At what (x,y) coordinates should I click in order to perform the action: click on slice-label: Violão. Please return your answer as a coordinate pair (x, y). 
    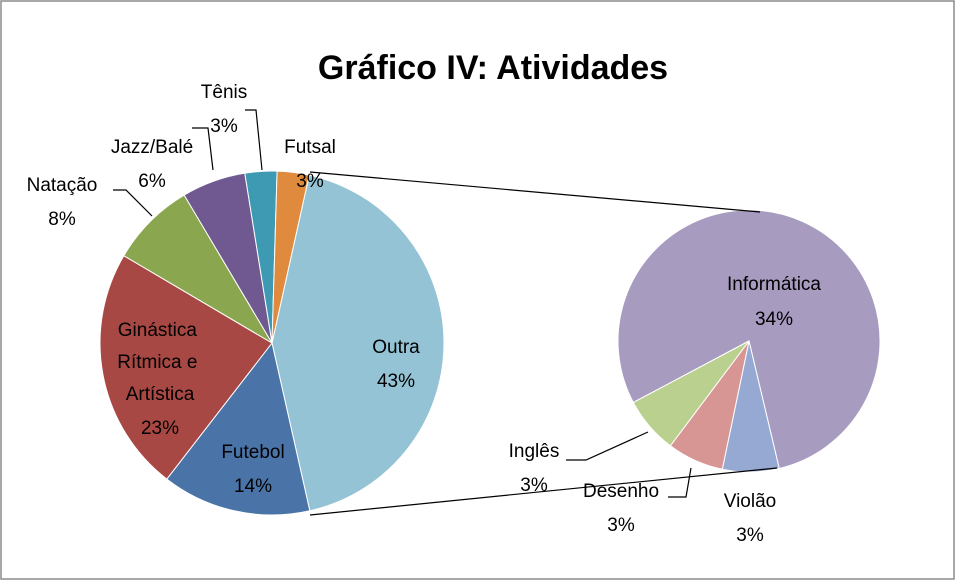
    Looking at the image, I should click on (750, 501).